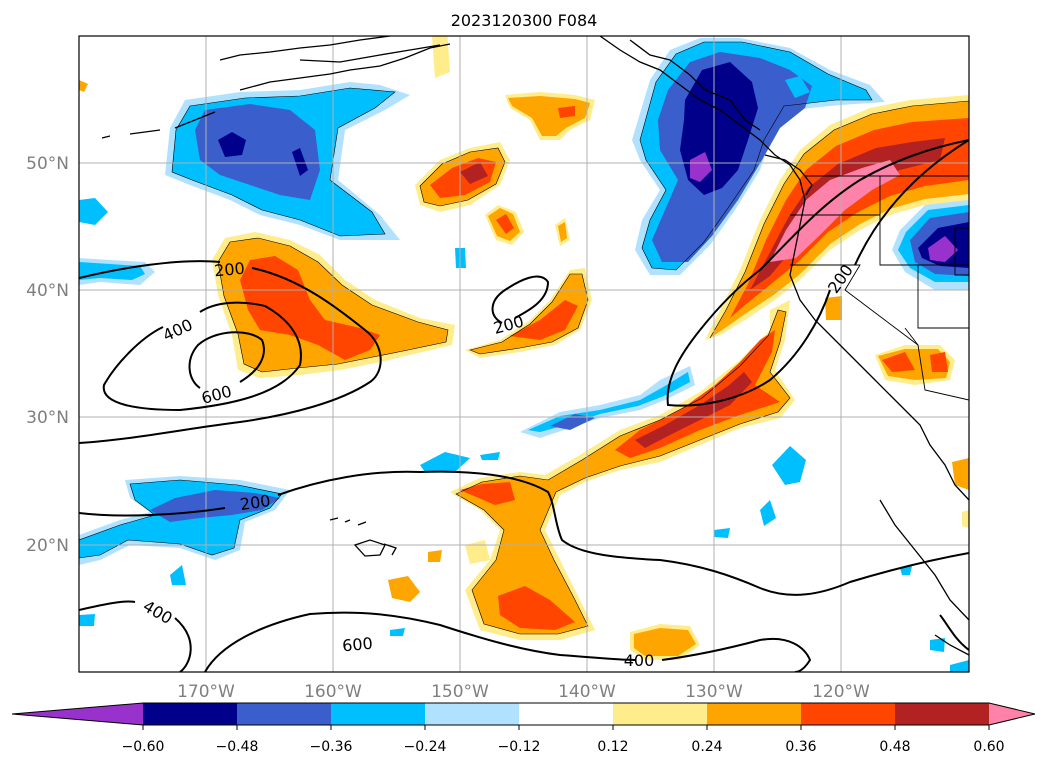  Describe the element at coordinates (47, 418) in the screenshot. I see `lat-label-30n: 30°N` at that location.